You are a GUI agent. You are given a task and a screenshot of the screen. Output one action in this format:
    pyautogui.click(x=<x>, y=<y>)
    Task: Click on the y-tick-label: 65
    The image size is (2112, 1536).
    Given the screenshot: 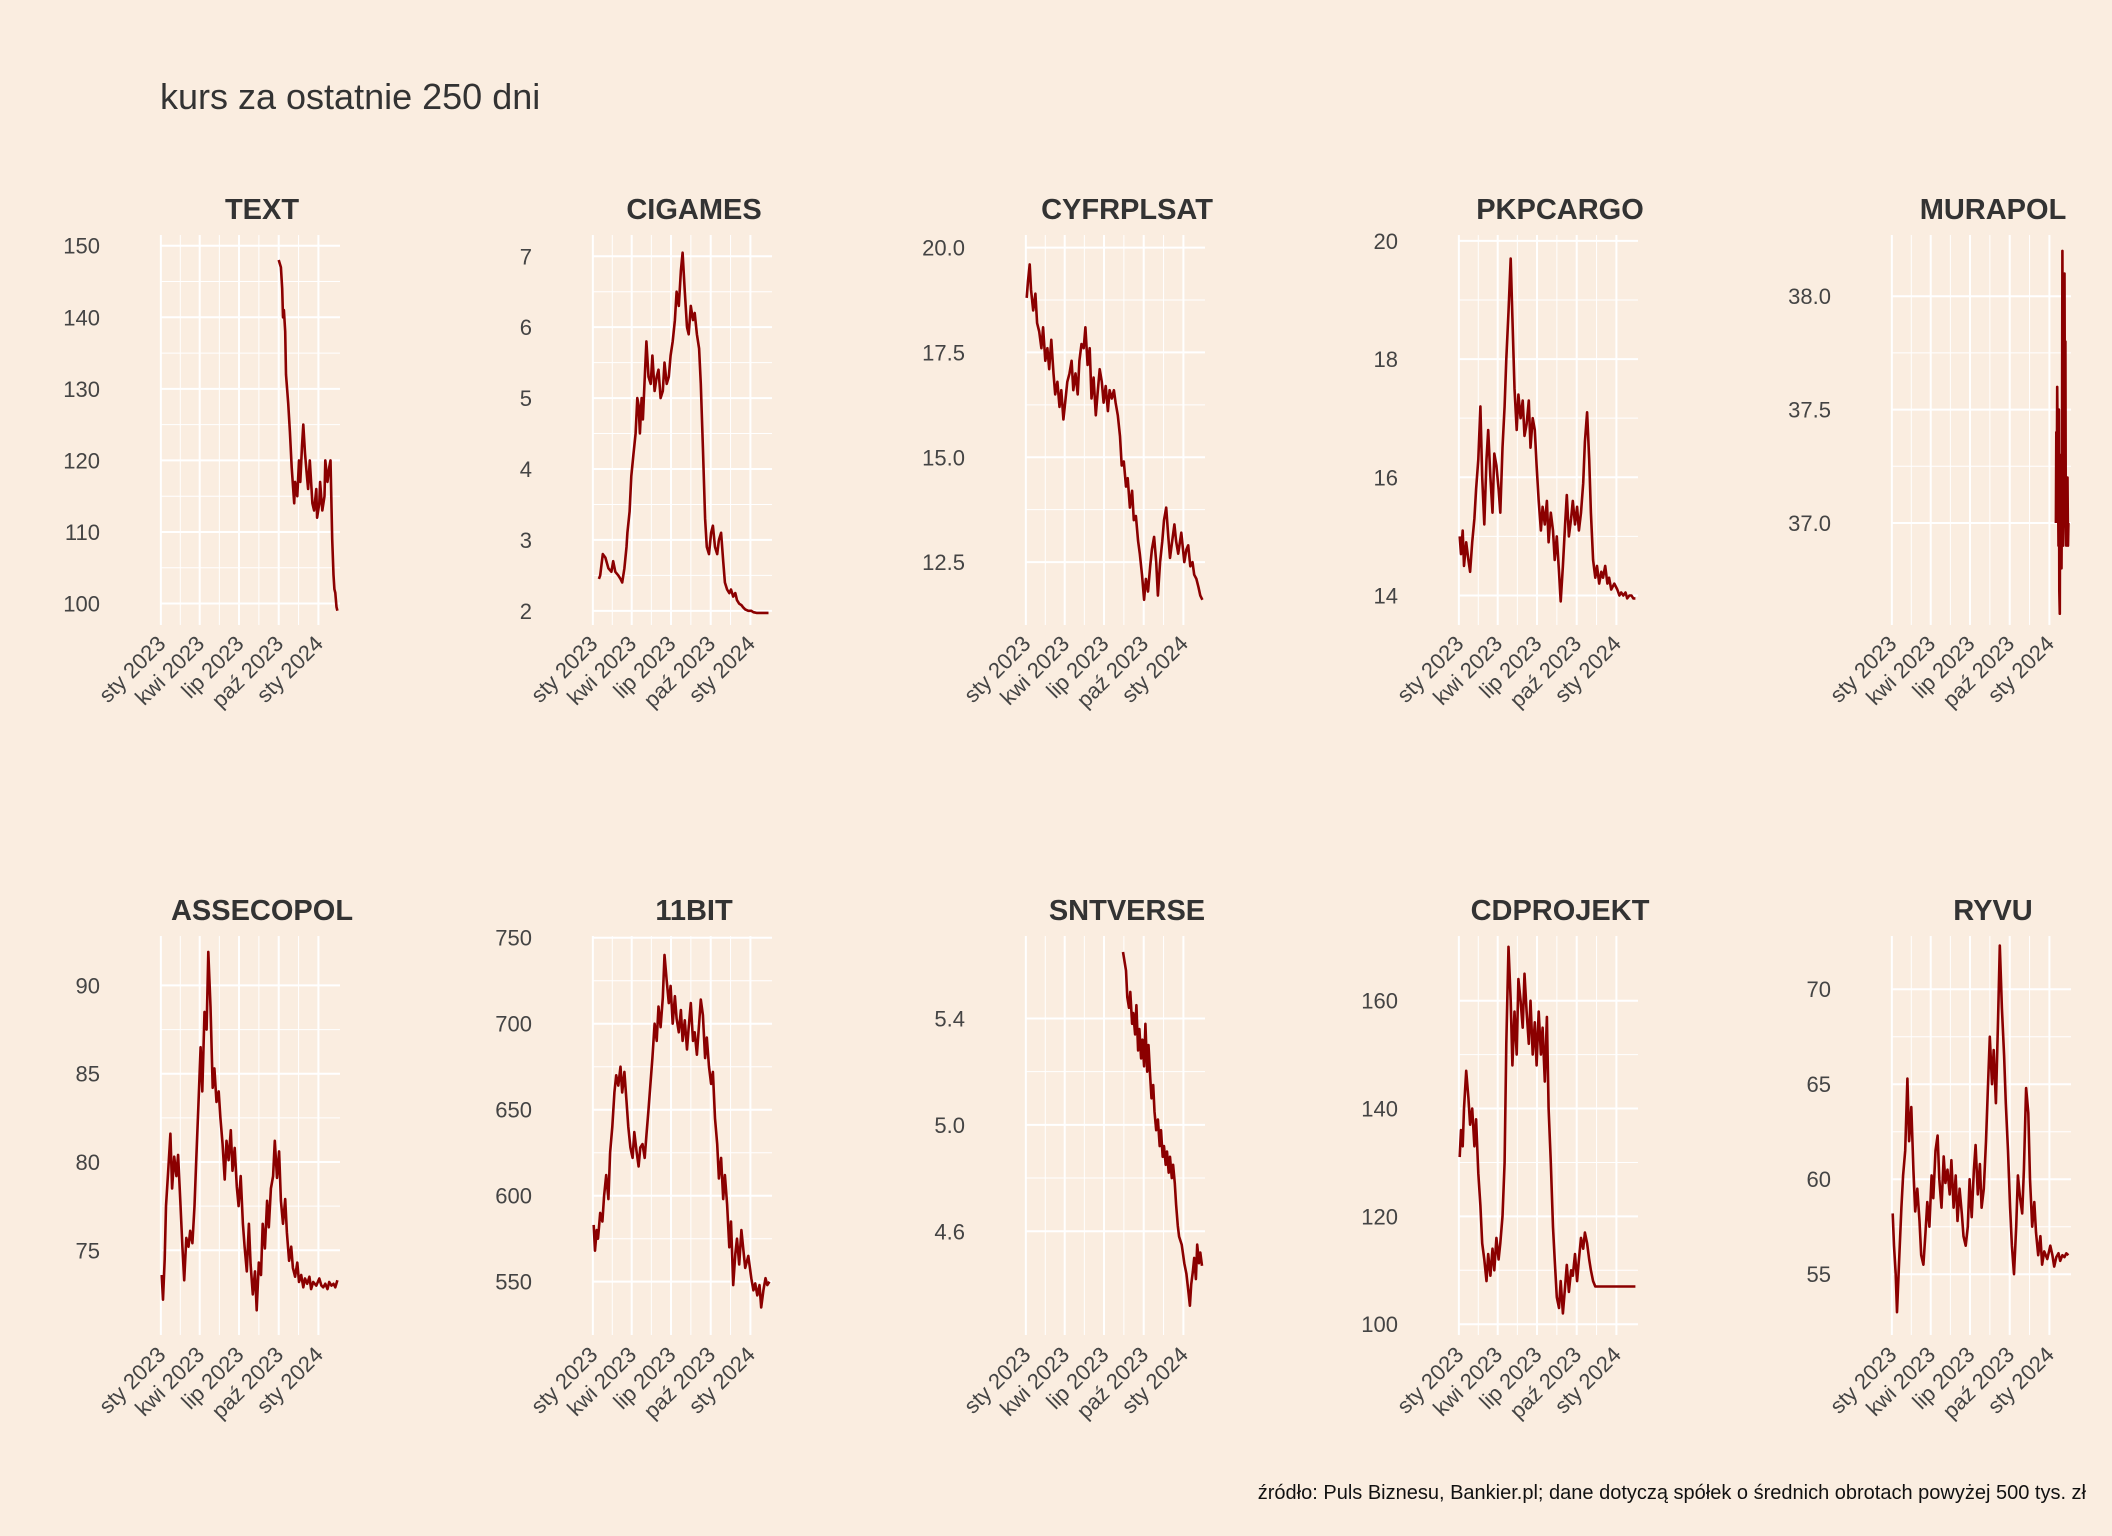 What is the action you would take?
    pyautogui.click(x=1819, y=1084)
    